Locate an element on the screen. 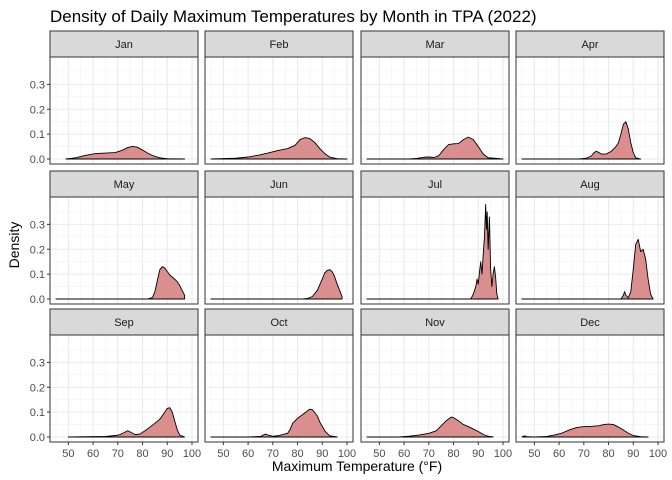  facet-jun: Jun is located at coordinates (279, 237).